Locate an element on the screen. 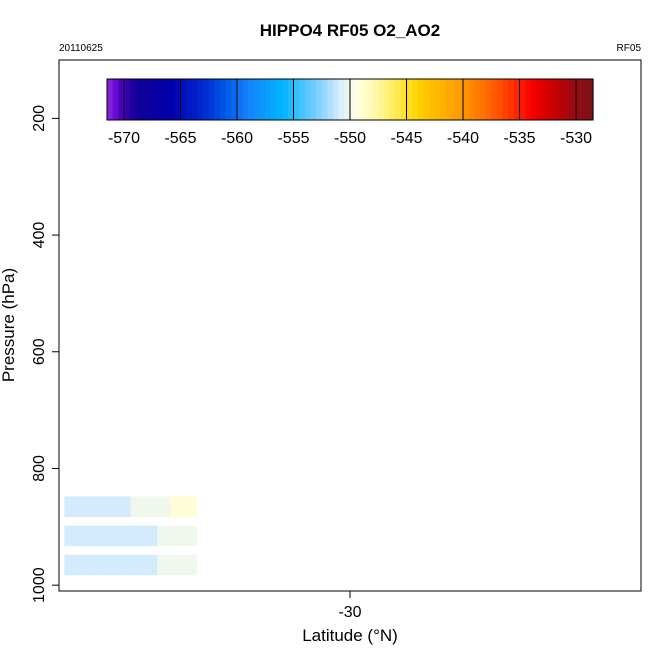 This screenshot has width=650, height=650. colorbar-tick-label: -535 is located at coordinates (520, 138).